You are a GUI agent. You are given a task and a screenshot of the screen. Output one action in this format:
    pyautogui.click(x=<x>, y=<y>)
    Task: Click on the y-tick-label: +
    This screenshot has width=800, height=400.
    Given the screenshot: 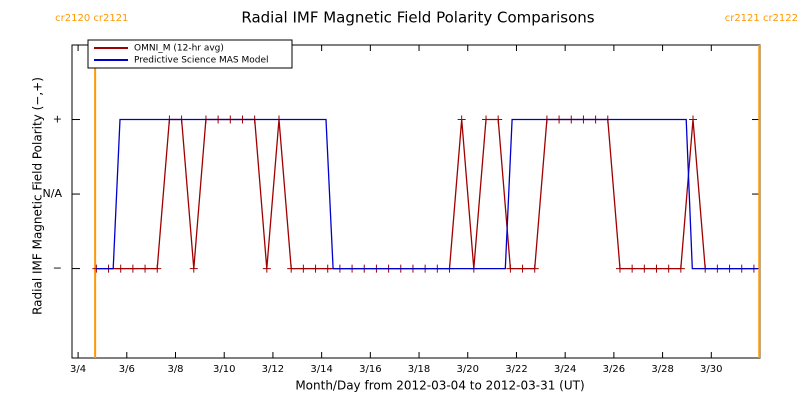 What is the action you would take?
    pyautogui.click(x=57, y=119)
    